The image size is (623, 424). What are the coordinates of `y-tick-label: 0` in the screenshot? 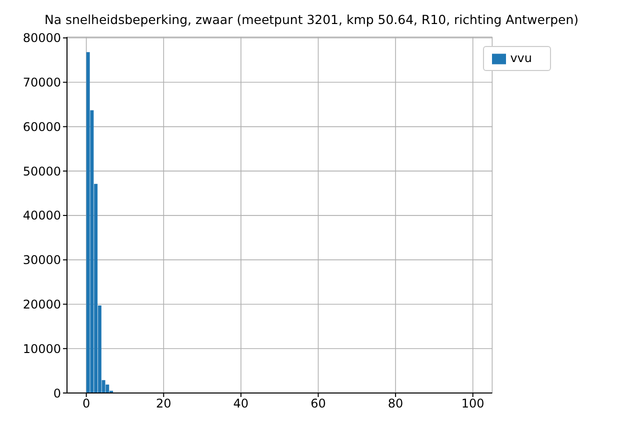 It's located at (57, 393).